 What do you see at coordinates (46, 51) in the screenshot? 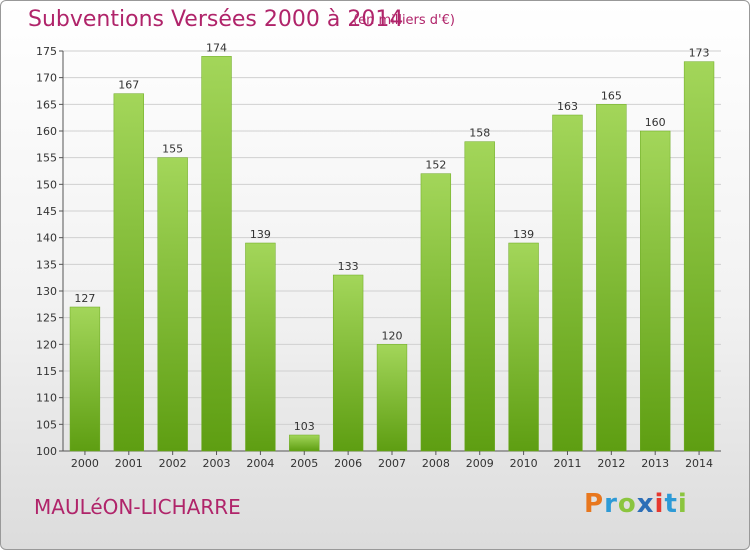
I see `y-tick-label: 175` at bounding box center [46, 51].